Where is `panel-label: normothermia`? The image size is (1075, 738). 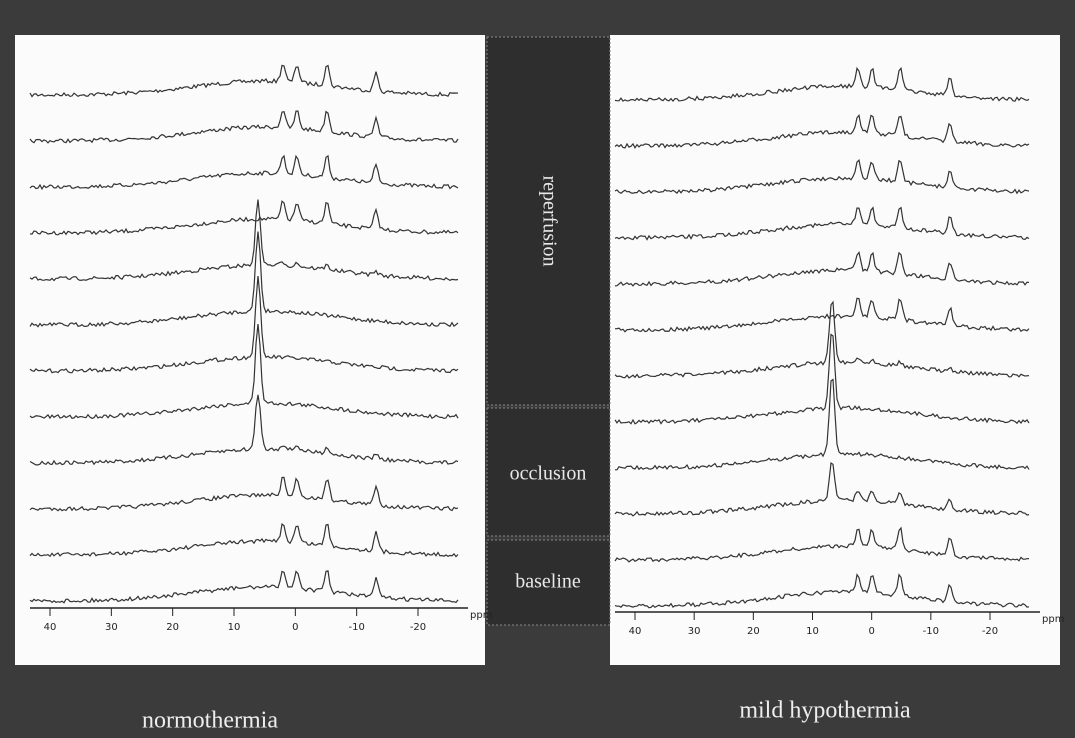
panel-label: normothermia is located at coordinates (210, 721).